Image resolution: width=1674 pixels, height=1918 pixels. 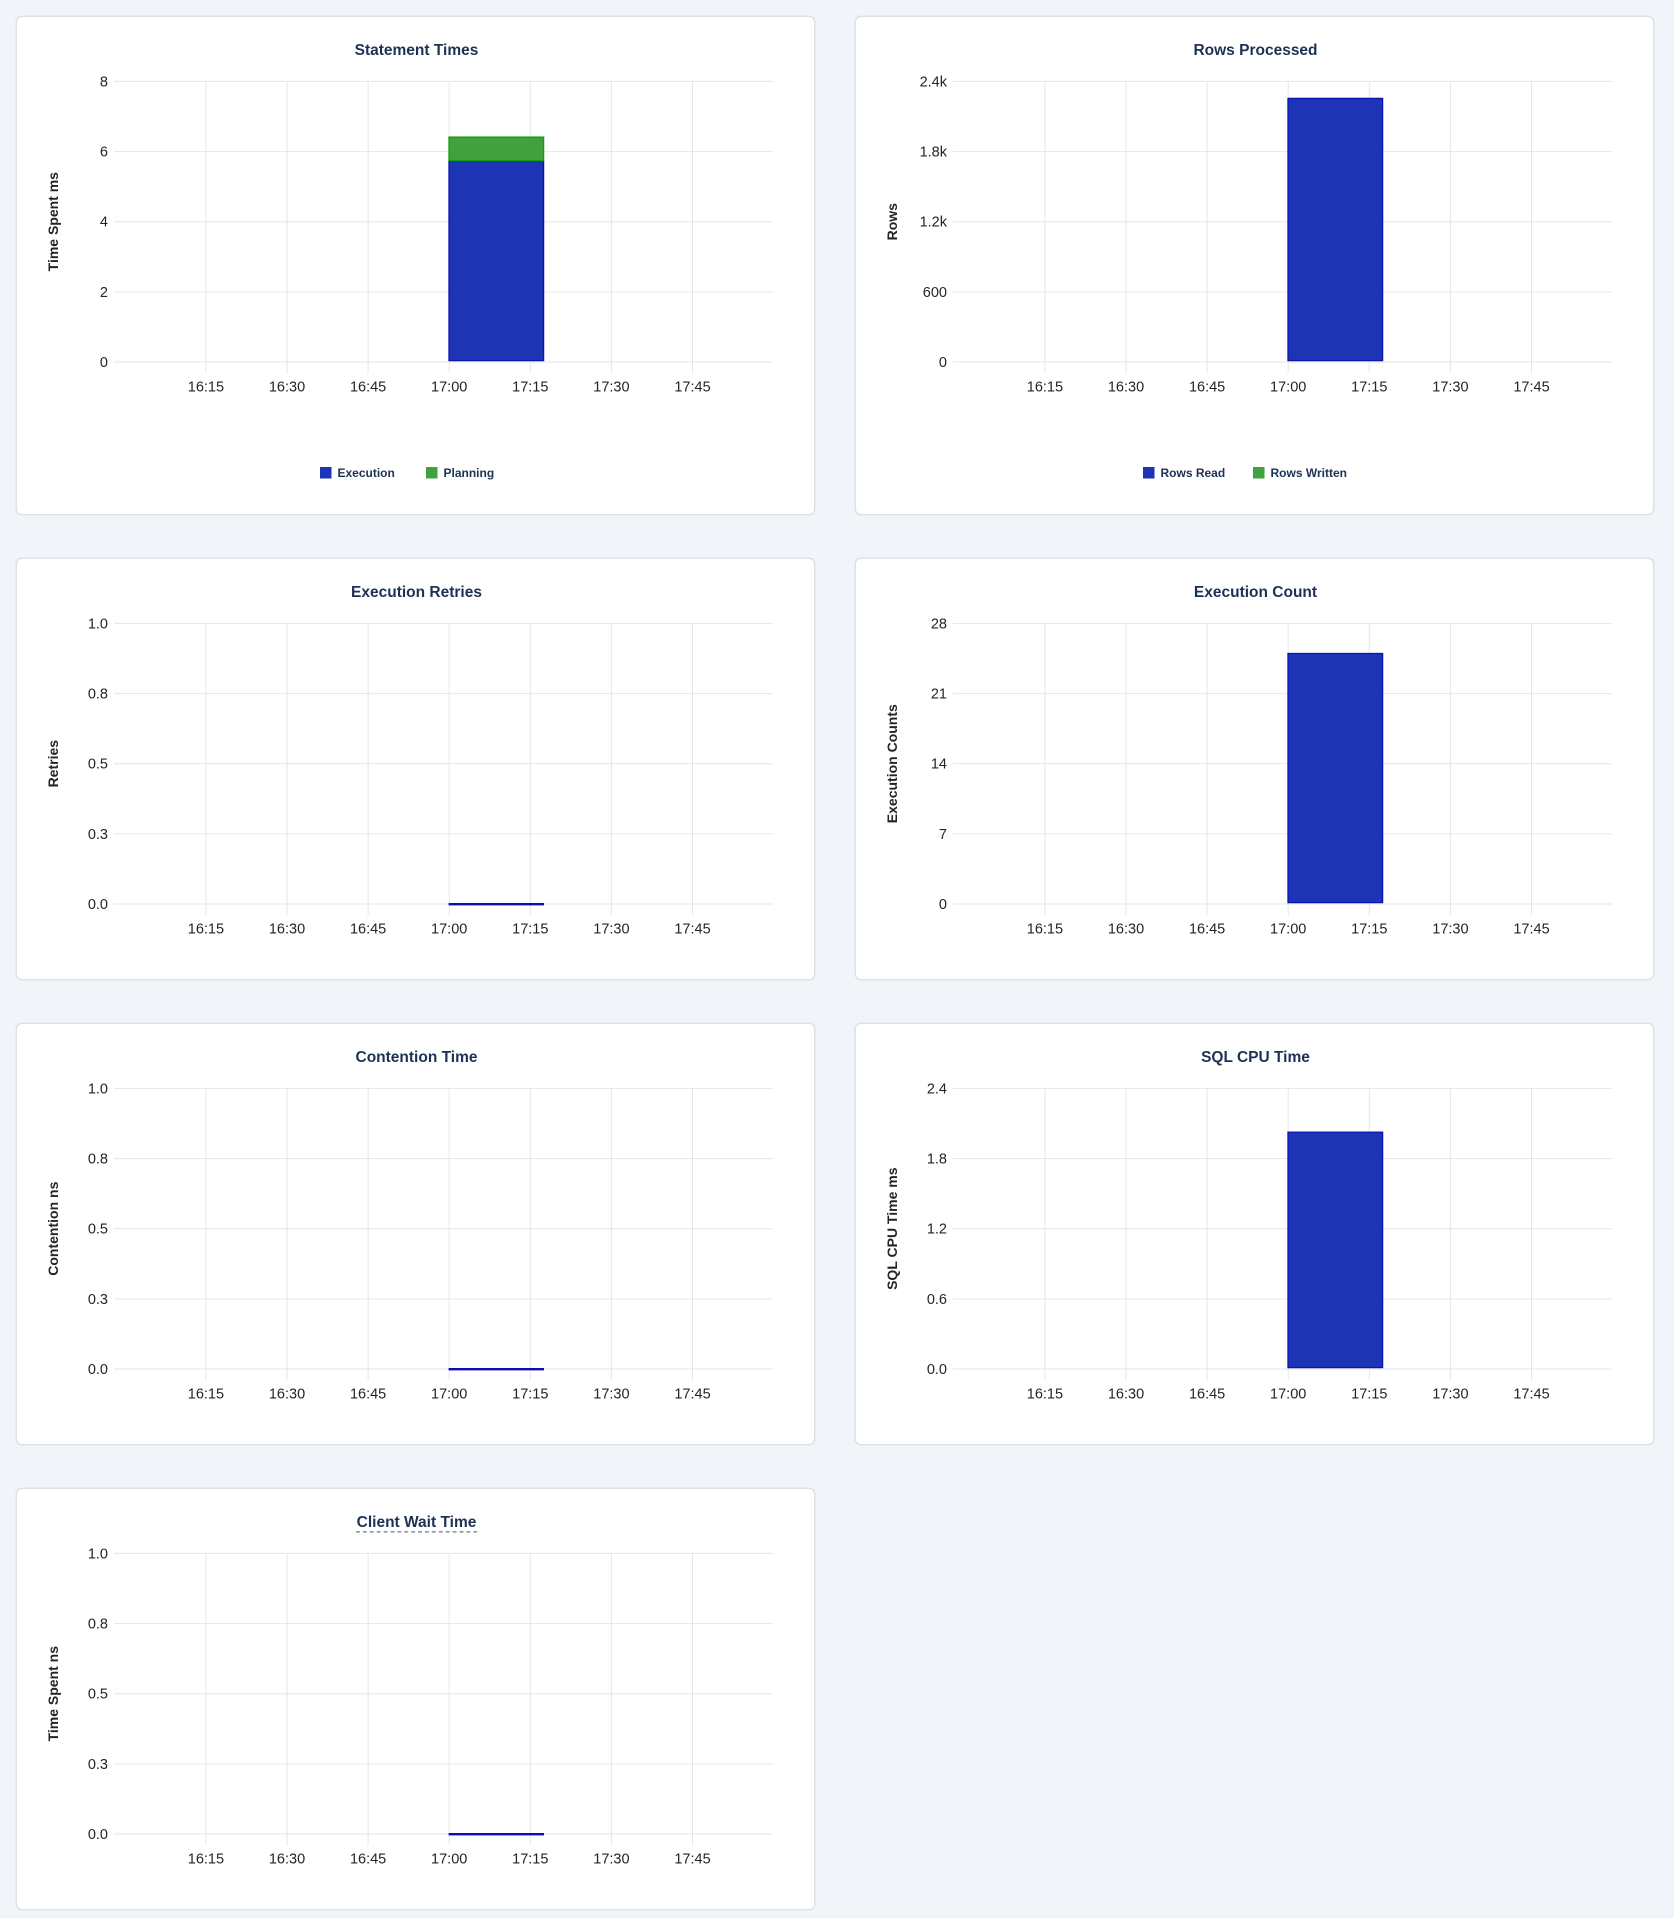 What do you see at coordinates (417, 50) in the screenshot?
I see `svg-text: Statement Times` at bounding box center [417, 50].